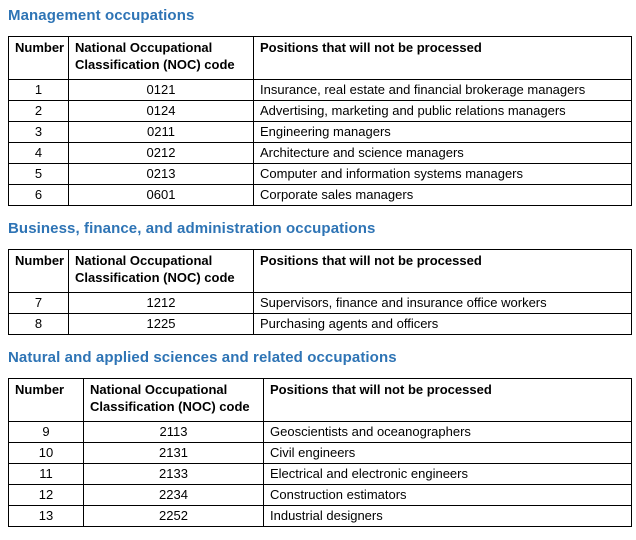 The width and height of the screenshot is (636, 540). I want to click on table-row: 8 1225 Purchasing agents and officers, so click(320, 324).